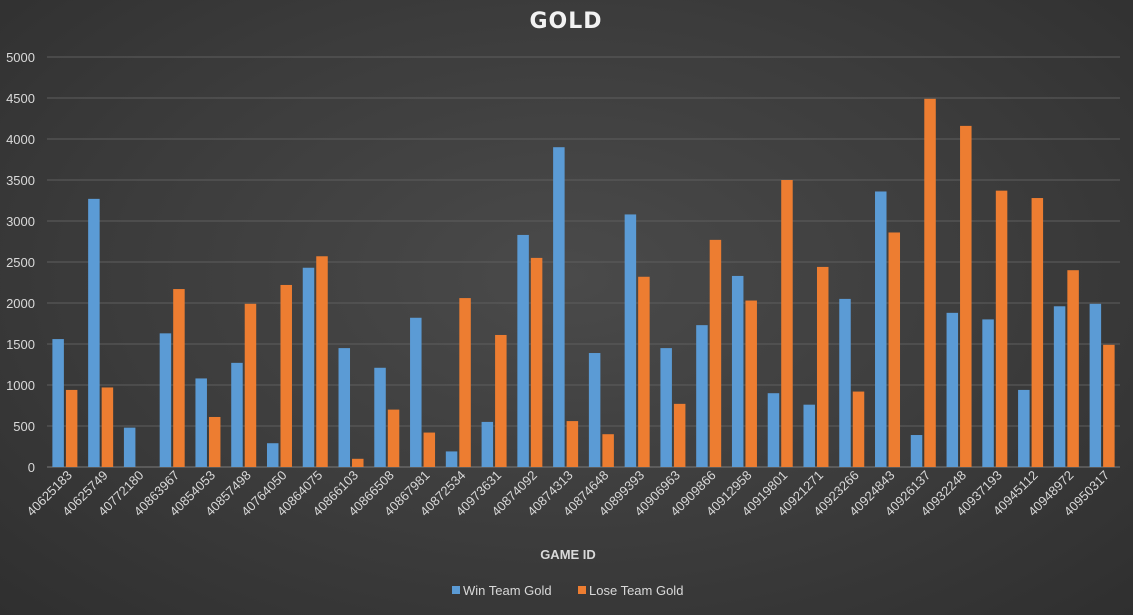 Image resolution: width=1133 pixels, height=615 pixels. What do you see at coordinates (567, 590) in the screenshot?
I see `legend: Win Team Gold Lose Team Gold` at bounding box center [567, 590].